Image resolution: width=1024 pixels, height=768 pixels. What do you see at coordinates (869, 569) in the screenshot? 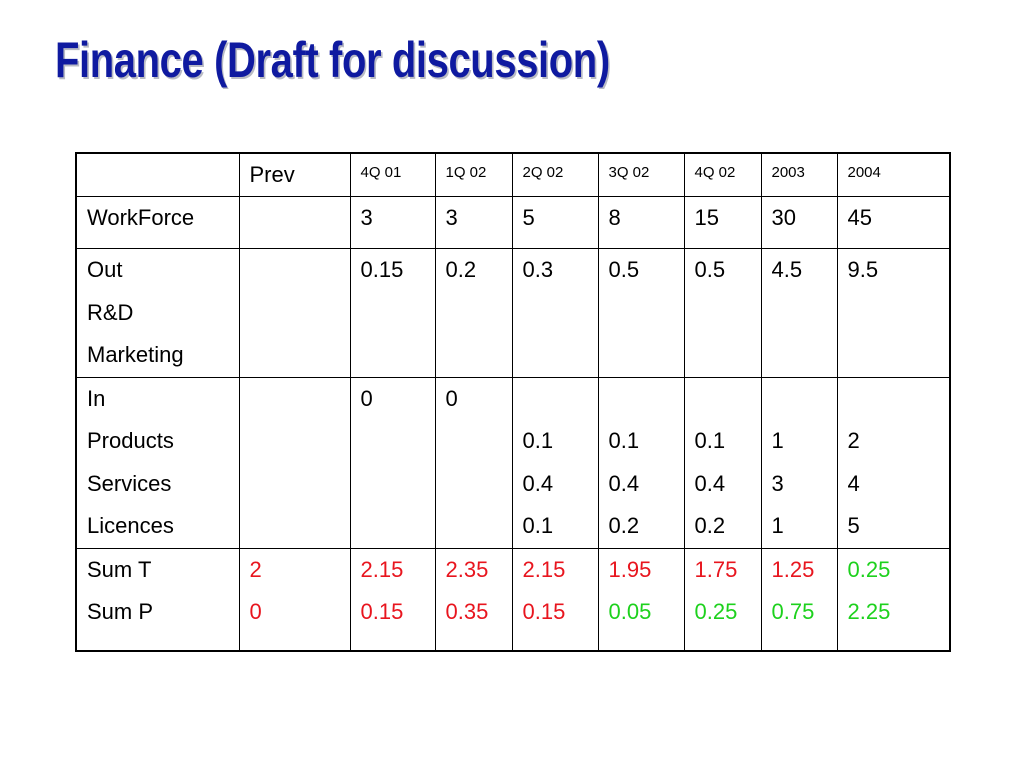
I see `sum-t-value: 0.25` at bounding box center [869, 569].